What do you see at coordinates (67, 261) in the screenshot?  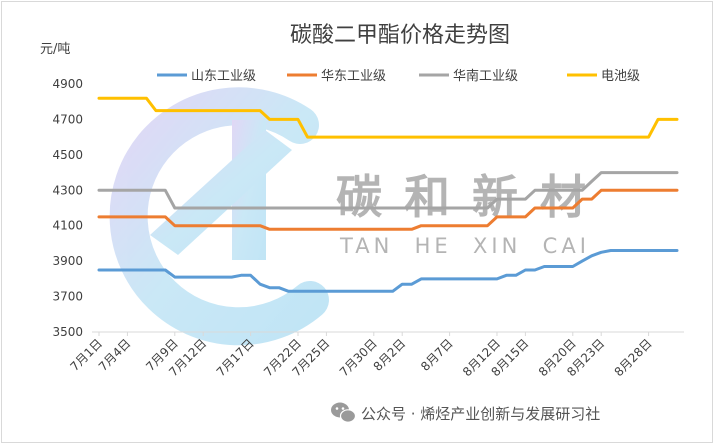 I see `y-tick-label: 3900` at bounding box center [67, 261].